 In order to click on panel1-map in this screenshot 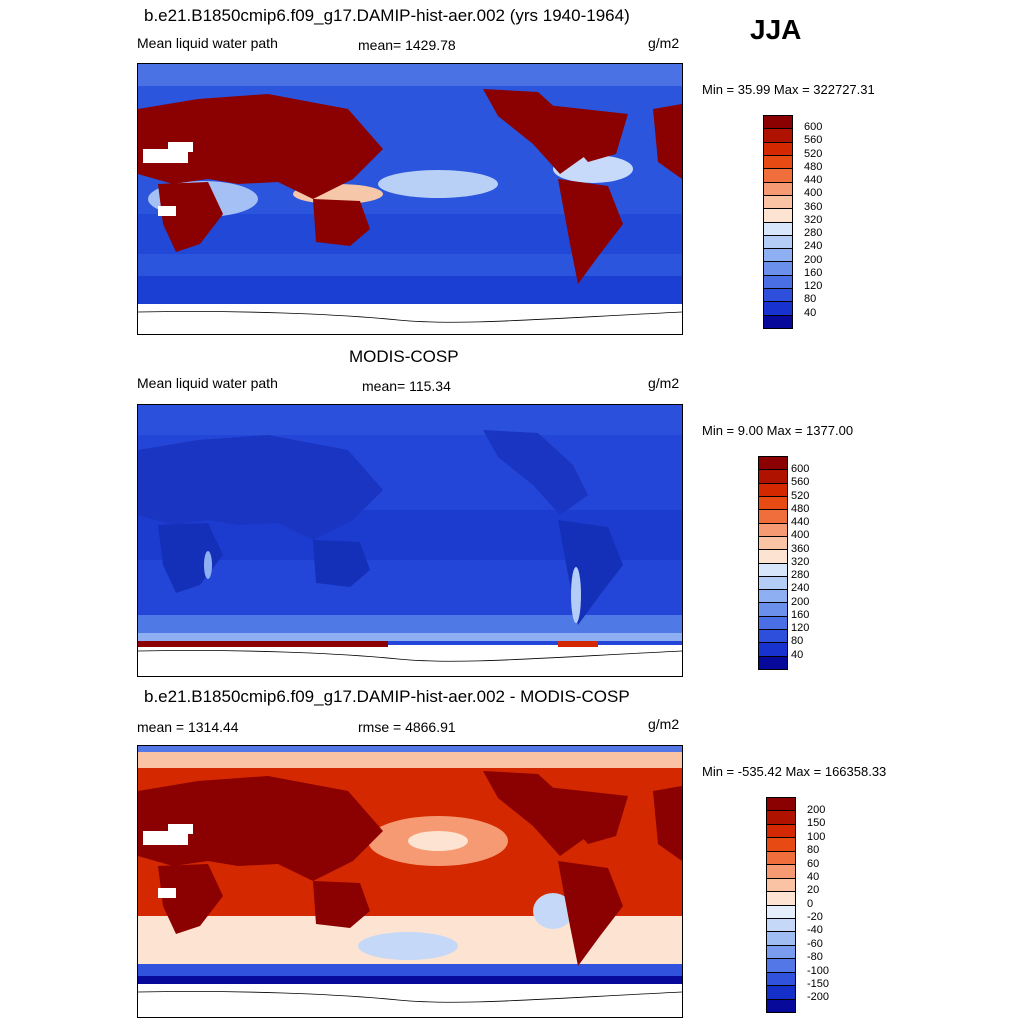, I will do `click(410, 199)`.